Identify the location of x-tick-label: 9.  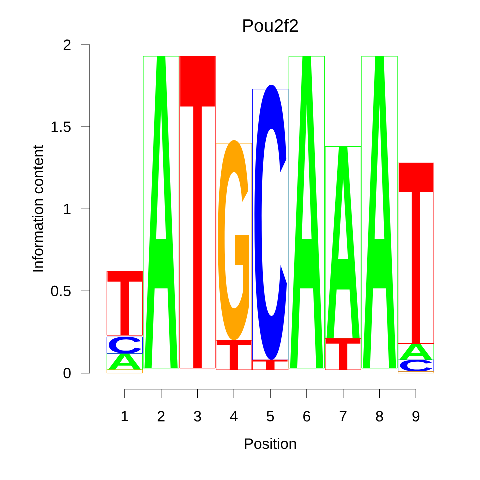
(416, 416).